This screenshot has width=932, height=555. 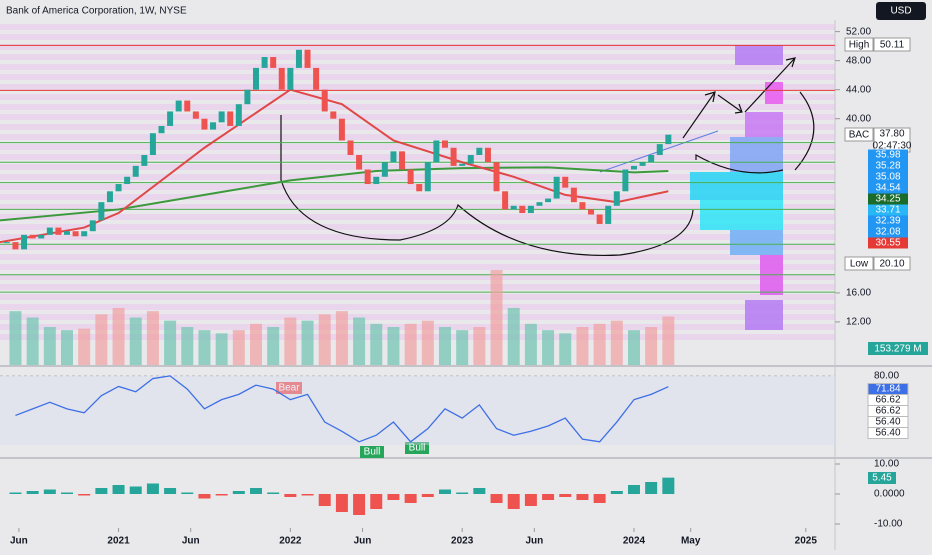 I want to click on countdown: 02:47:30, so click(x=892, y=146).